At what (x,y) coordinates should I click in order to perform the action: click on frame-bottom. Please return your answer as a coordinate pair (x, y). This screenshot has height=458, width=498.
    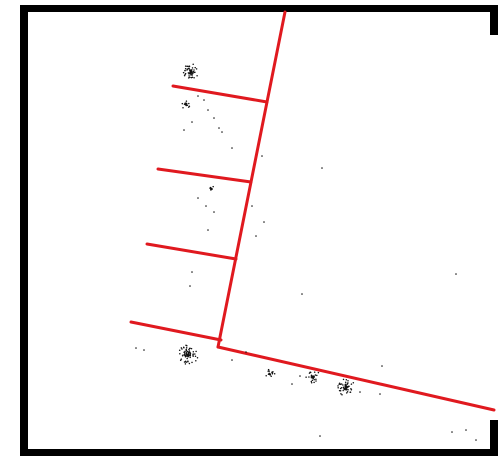
    Looking at the image, I should click on (259, 452).